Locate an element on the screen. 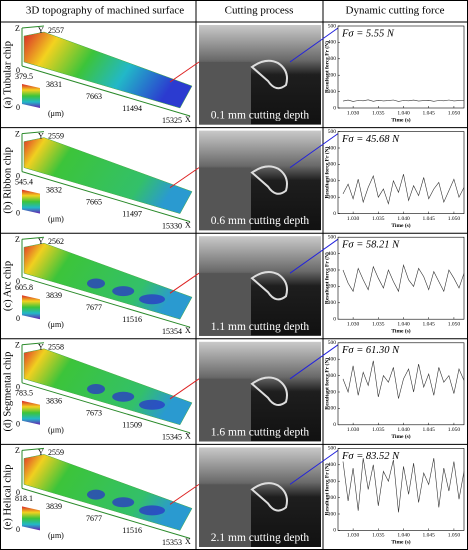 The width and height of the screenshot is (468, 550). x-tick-label: 11516 is located at coordinates (132, 319).